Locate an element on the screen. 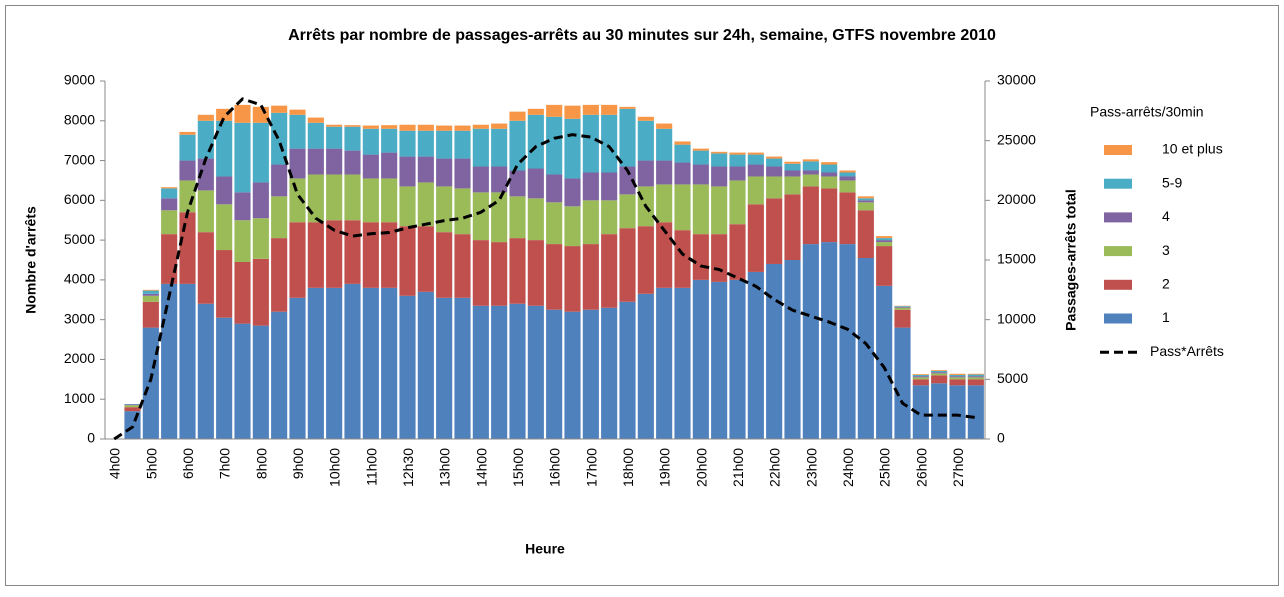 Image resolution: width=1284 pixels, height=597 pixels. x-tick-label: 25h00 is located at coordinates (885, 467).